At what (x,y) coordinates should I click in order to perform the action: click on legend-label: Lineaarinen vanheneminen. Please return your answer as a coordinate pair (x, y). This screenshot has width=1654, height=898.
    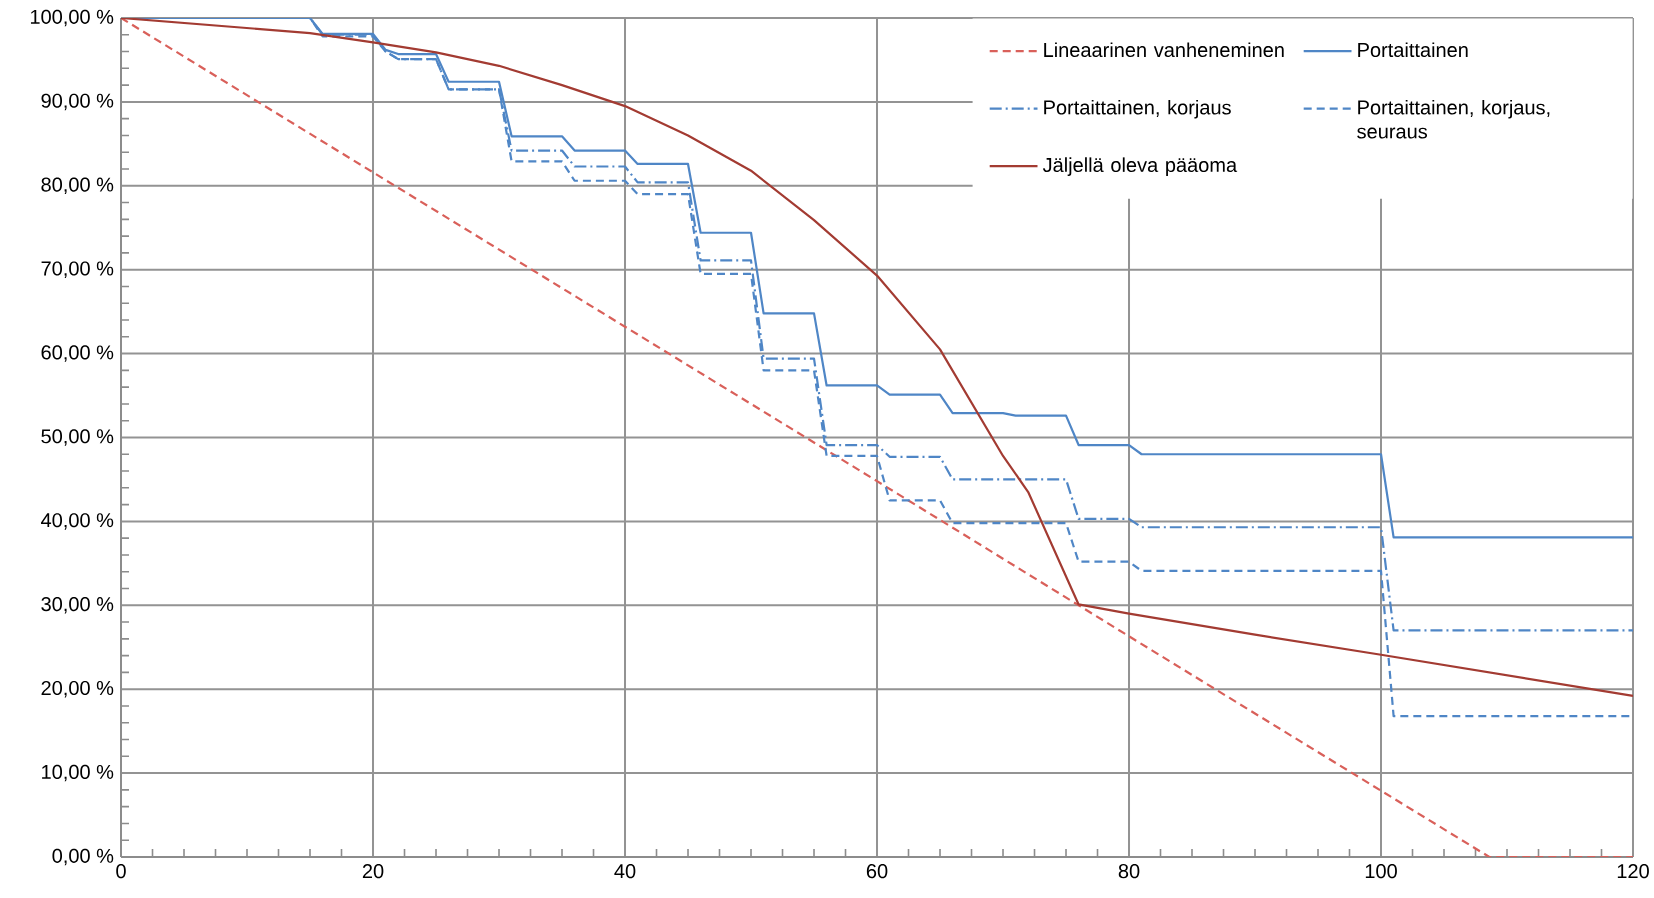
    Looking at the image, I should click on (1164, 50).